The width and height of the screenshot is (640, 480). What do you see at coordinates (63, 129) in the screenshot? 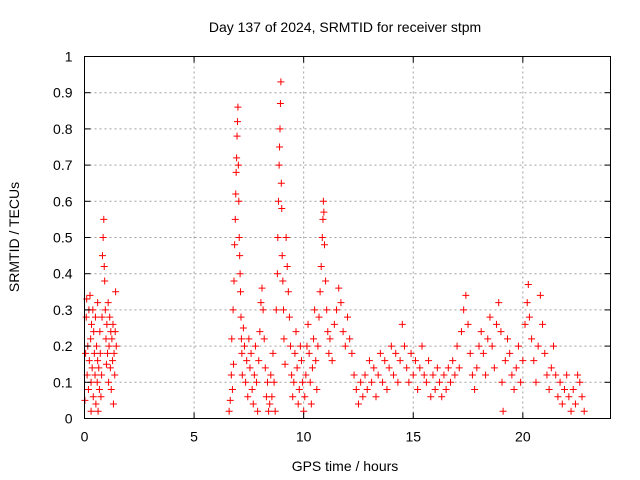
I see `y-tick-label: 0.8` at bounding box center [63, 129].